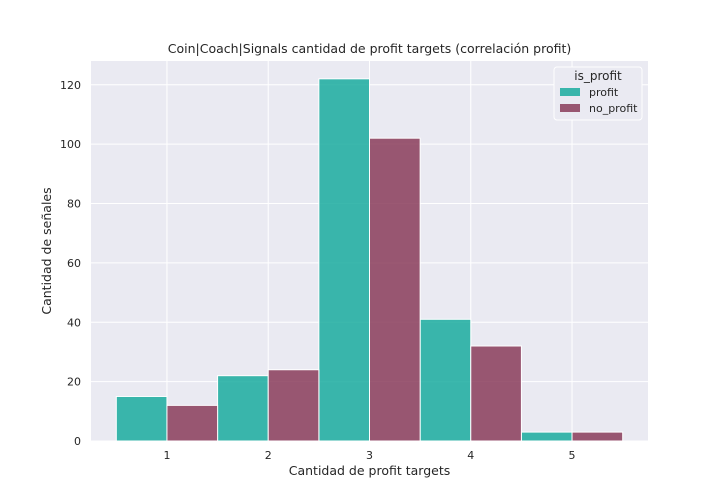 The width and height of the screenshot is (720, 504). What do you see at coordinates (166, 455) in the screenshot?
I see `x-tick-label: 1` at bounding box center [166, 455].